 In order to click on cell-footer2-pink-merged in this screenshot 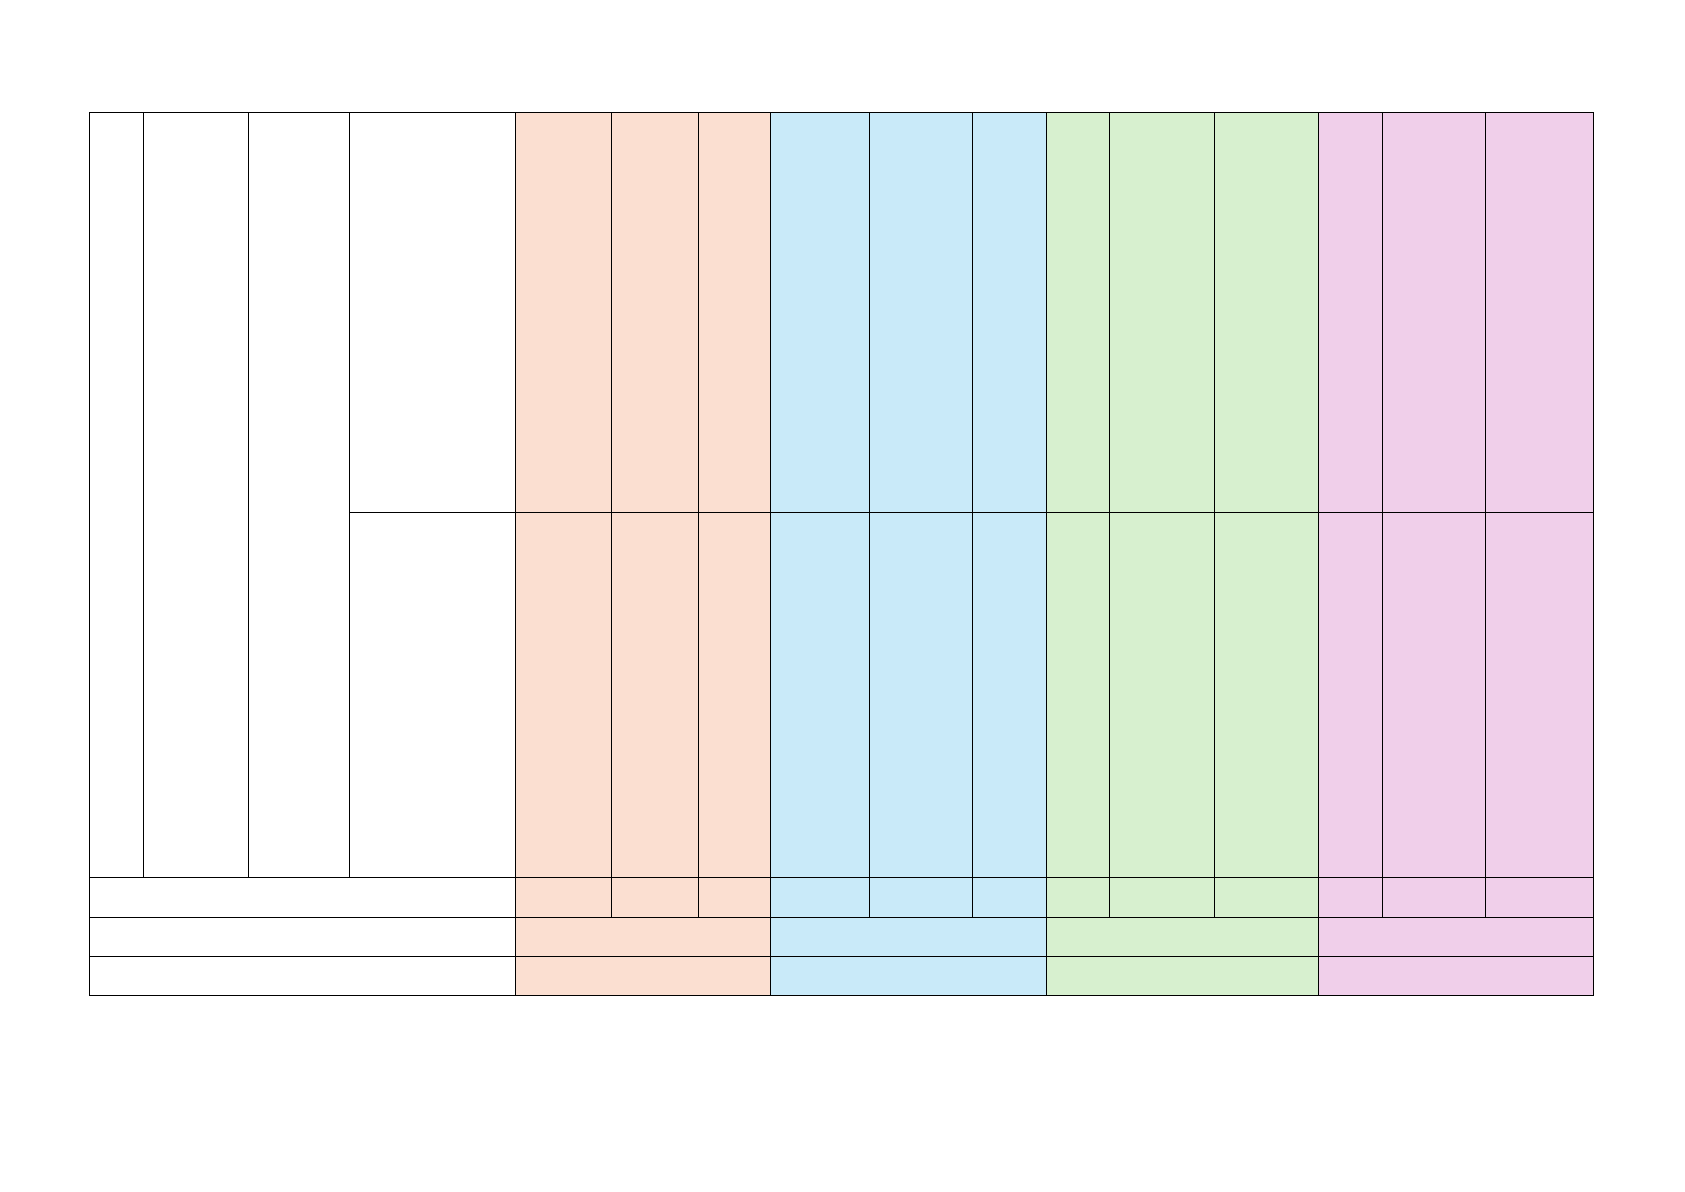, I will do `click(1456, 937)`.